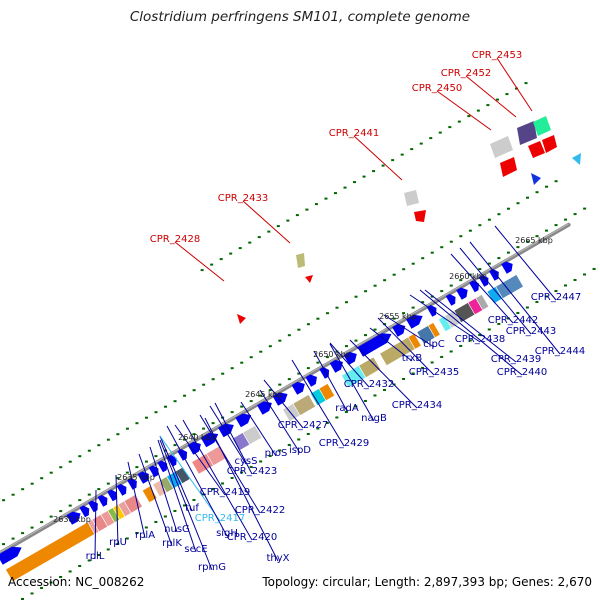 This screenshot has height=600, width=600. What do you see at coordinates (246, 461) in the screenshot?
I see `gene-label: cysS` at bounding box center [246, 461].